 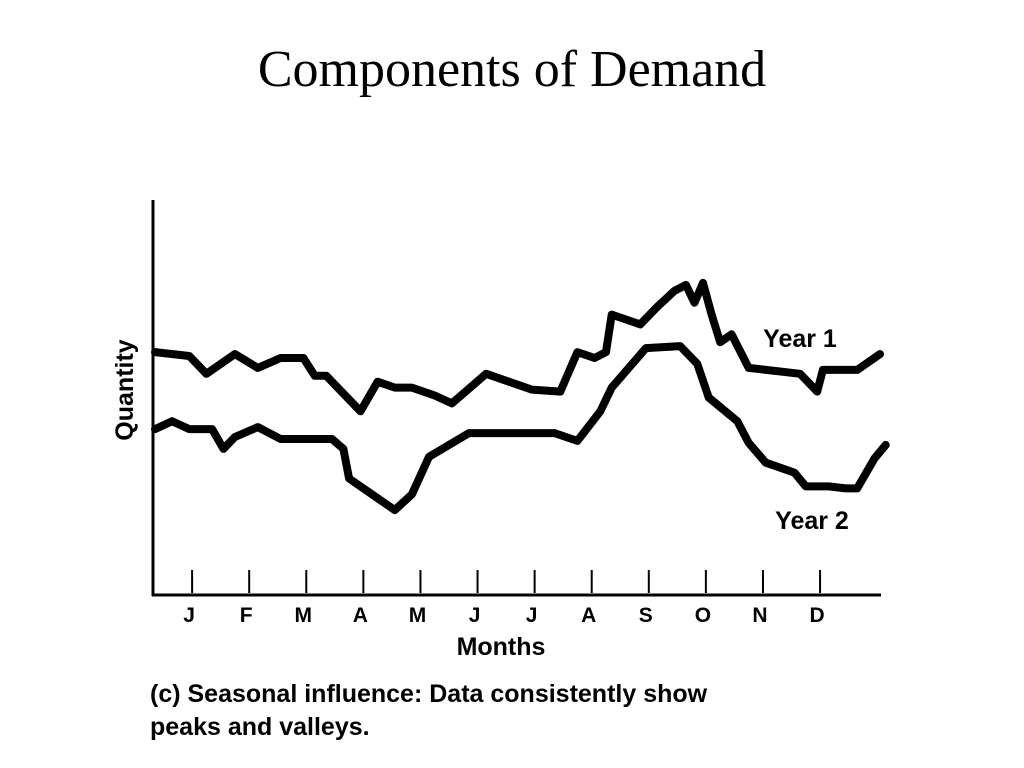 What do you see at coordinates (806, 430) in the screenshot?
I see `series-labels: Year 1 Year 2` at bounding box center [806, 430].